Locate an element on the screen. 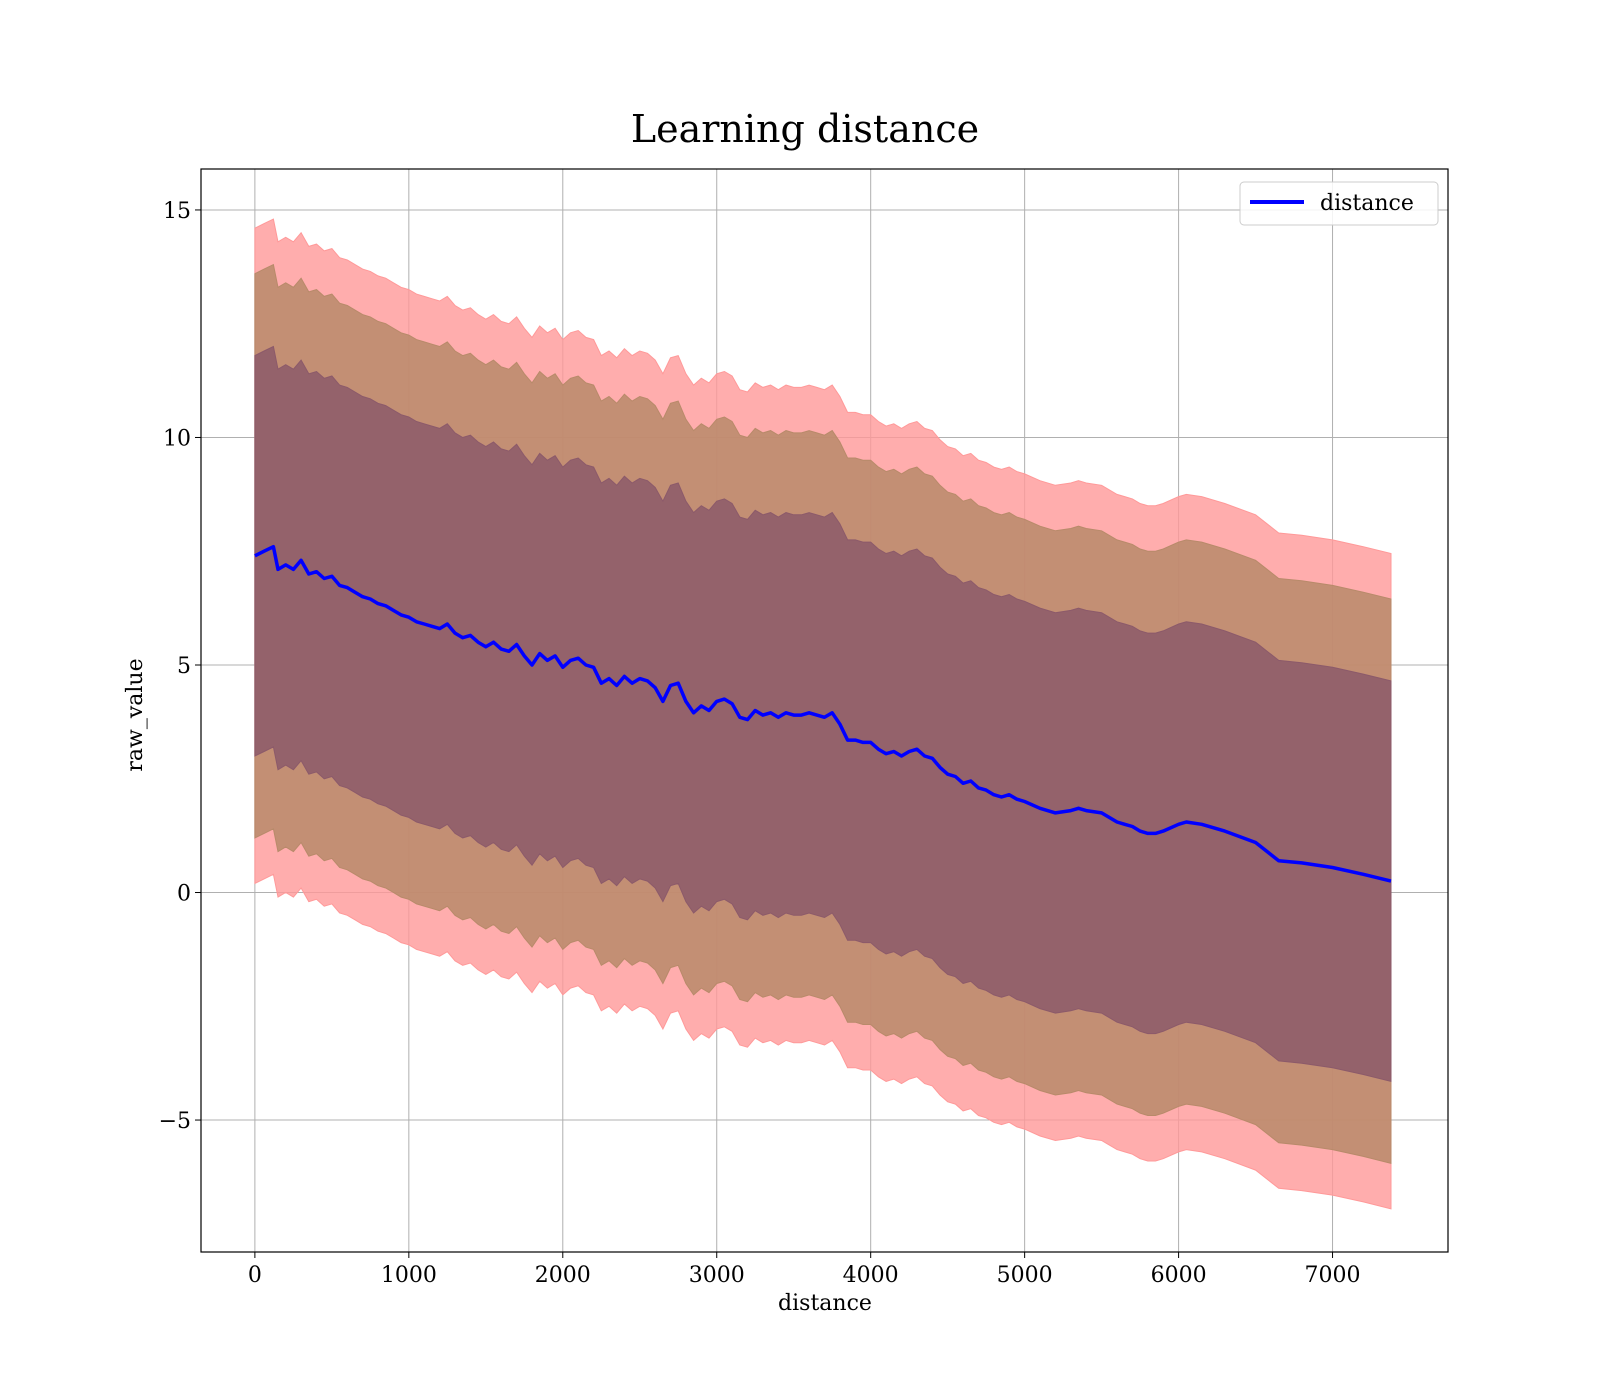 The image size is (1600, 1400). x-tick-label: 6000 is located at coordinates (1179, 1275).